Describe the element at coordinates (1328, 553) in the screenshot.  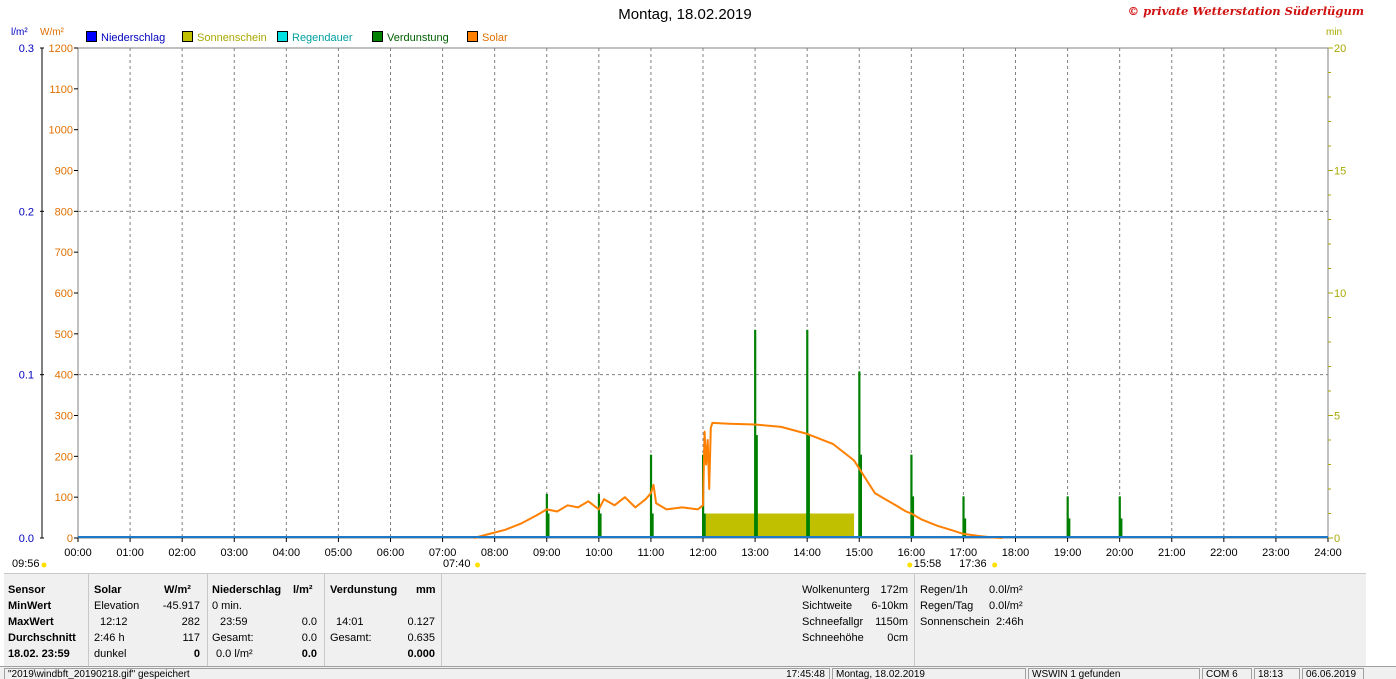
I see `x-tick-label: 24:00` at that location.